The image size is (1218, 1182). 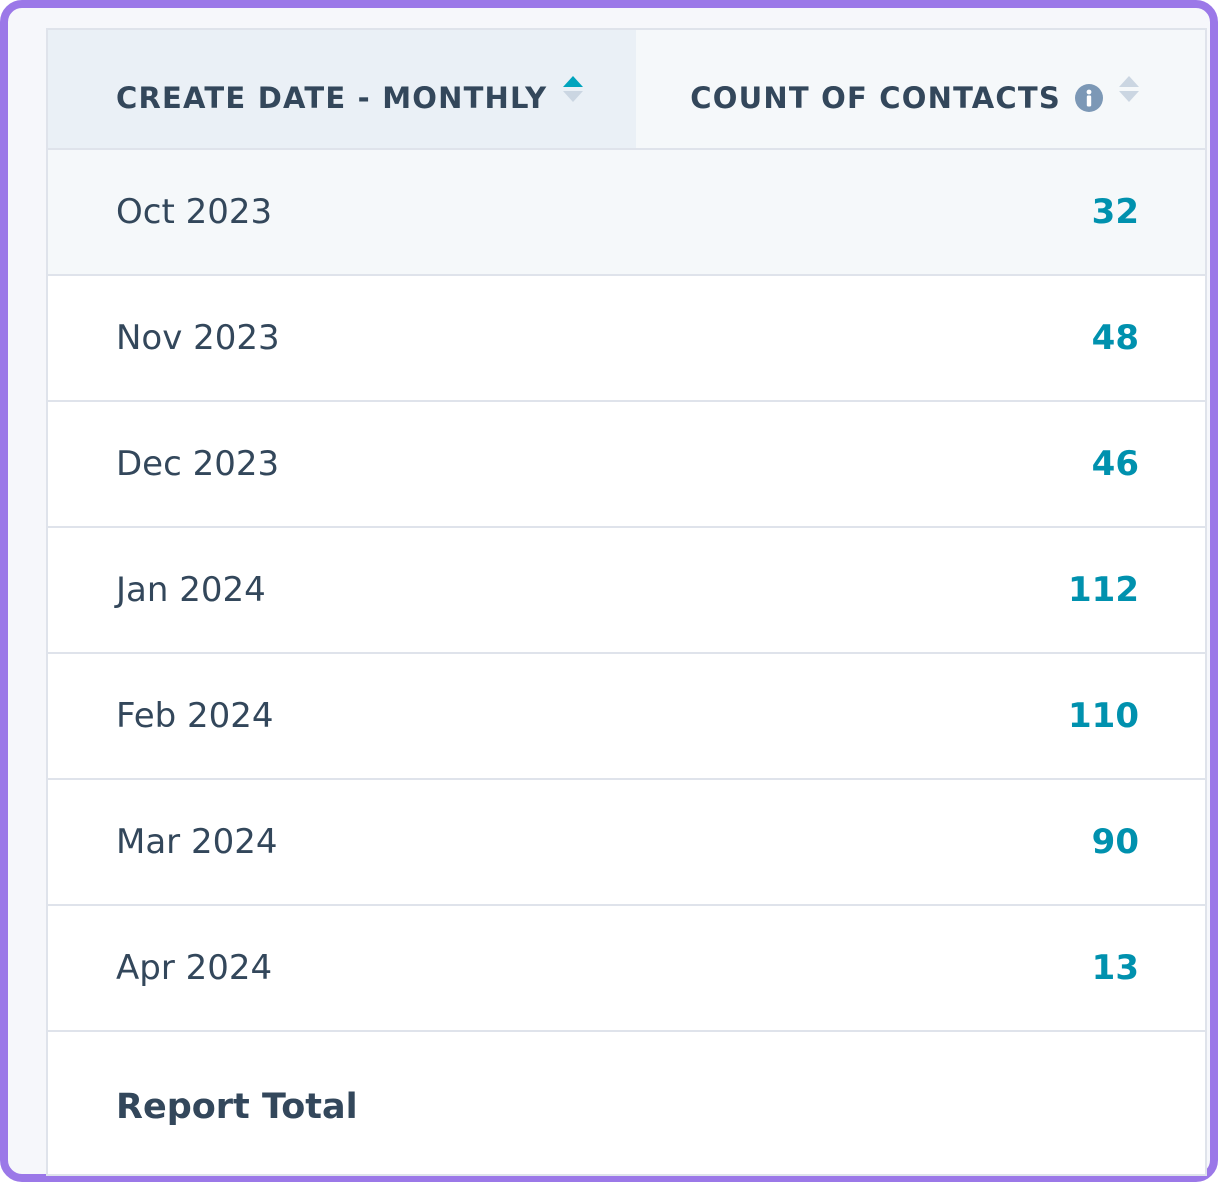 I want to click on cell-create-date: Nov 2023, so click(x=198, y=338).